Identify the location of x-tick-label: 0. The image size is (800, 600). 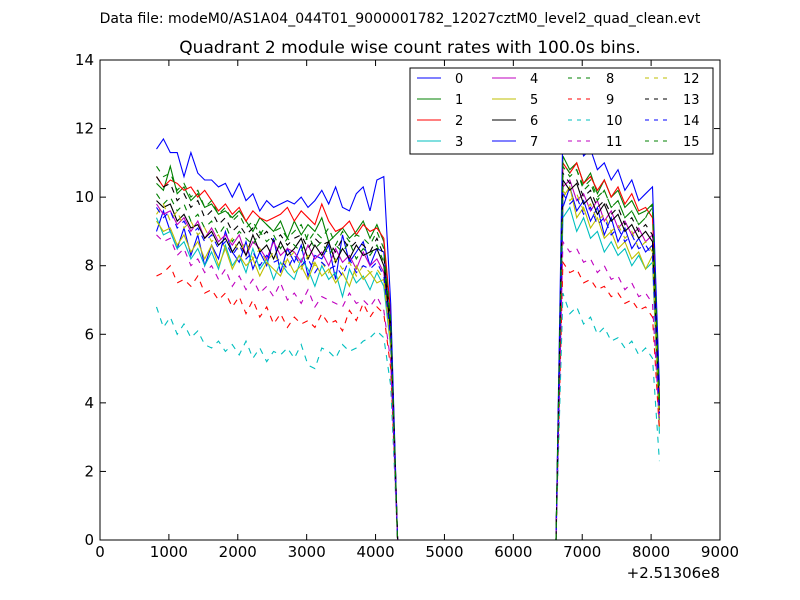
(100, 552).